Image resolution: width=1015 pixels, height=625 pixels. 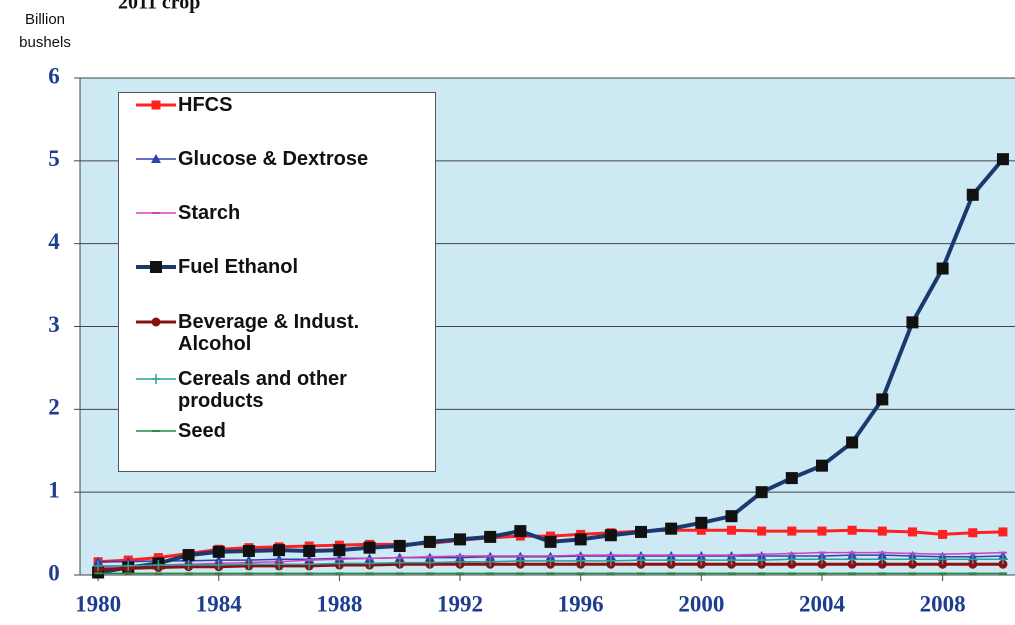 I want to click on y-axis-label-2: bushels, so click(x=45, y=42).